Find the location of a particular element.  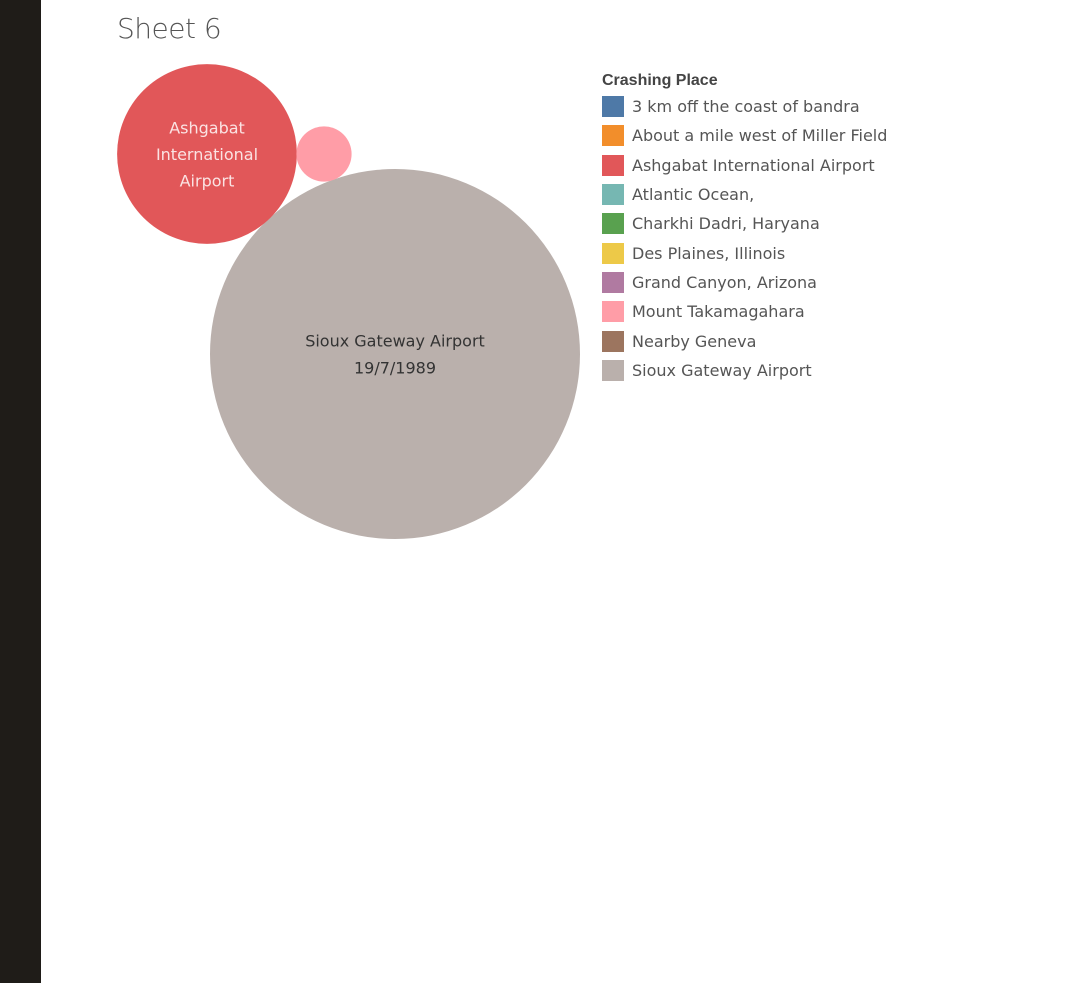

legend-label: Sioux Gateway Airport is located at coordinates (722, 370).